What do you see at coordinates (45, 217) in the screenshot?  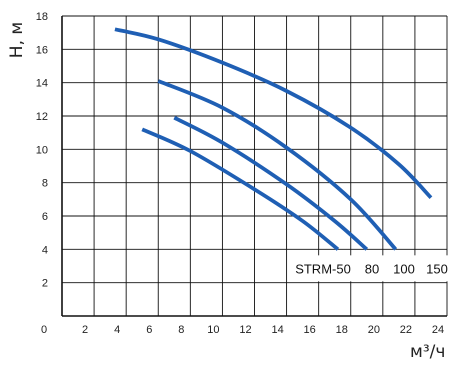 I see `y-tick-label: 6` at bounding box center [45, 217].